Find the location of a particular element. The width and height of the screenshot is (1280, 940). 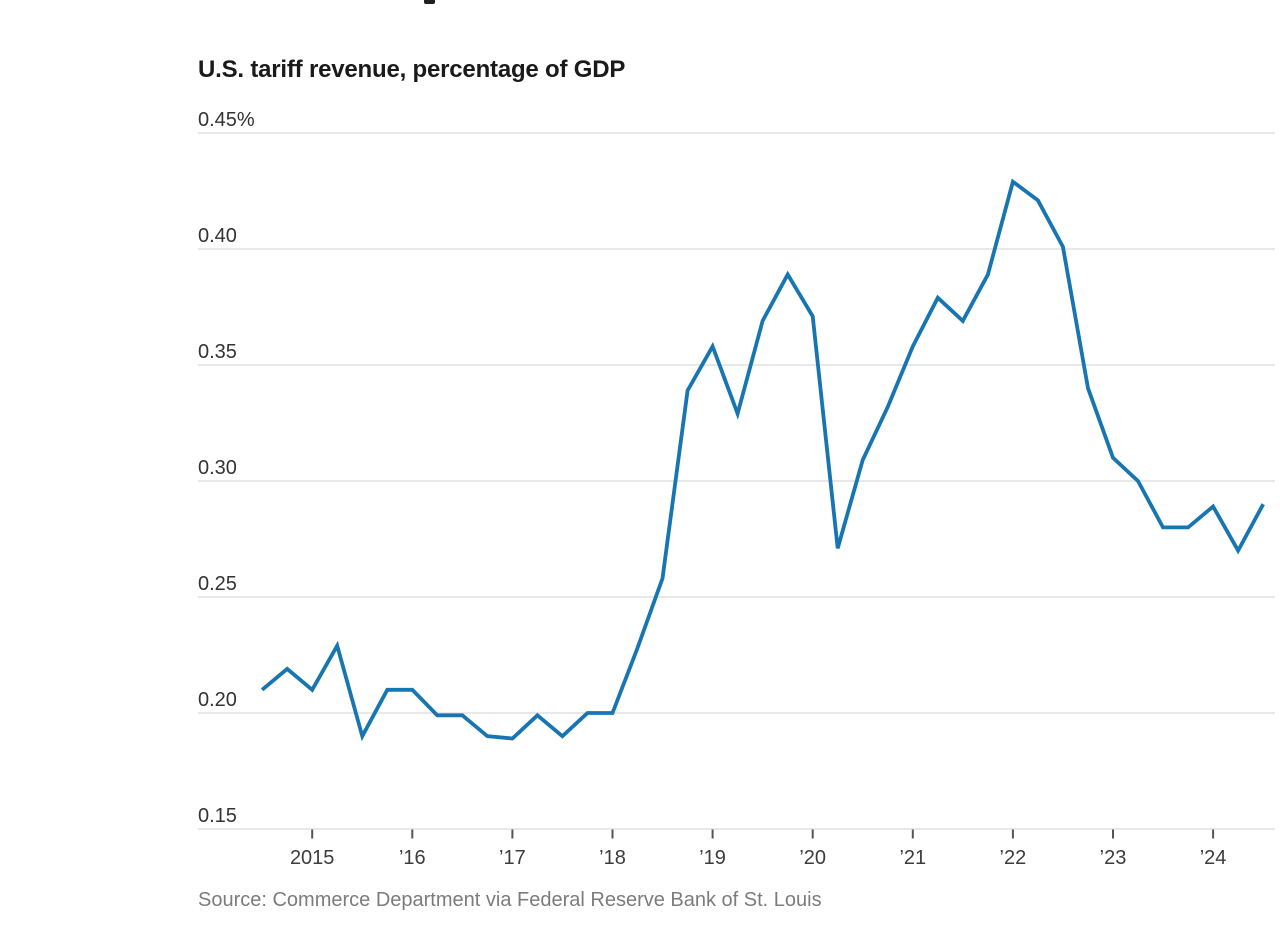

x-axis-label: ’16 is located at coordinates (412, 858).